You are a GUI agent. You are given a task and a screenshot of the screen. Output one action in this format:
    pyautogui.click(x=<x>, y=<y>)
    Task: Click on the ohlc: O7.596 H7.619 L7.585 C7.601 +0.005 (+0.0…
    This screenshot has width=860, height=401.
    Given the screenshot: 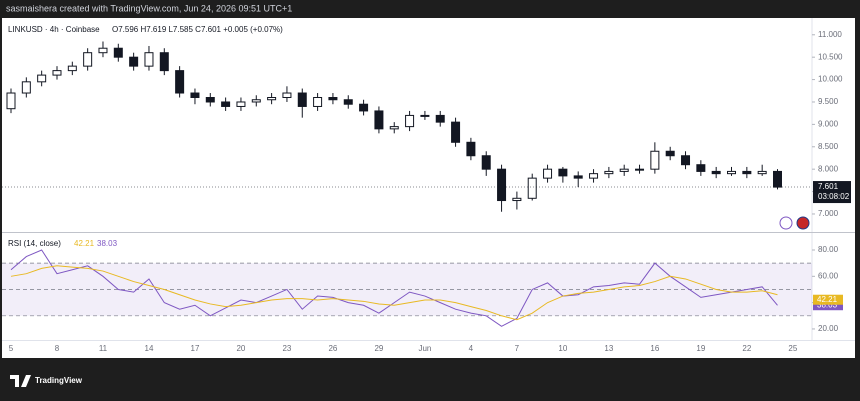 What is the action you would take?
    pyautogui.click(x=197, y=29)
    